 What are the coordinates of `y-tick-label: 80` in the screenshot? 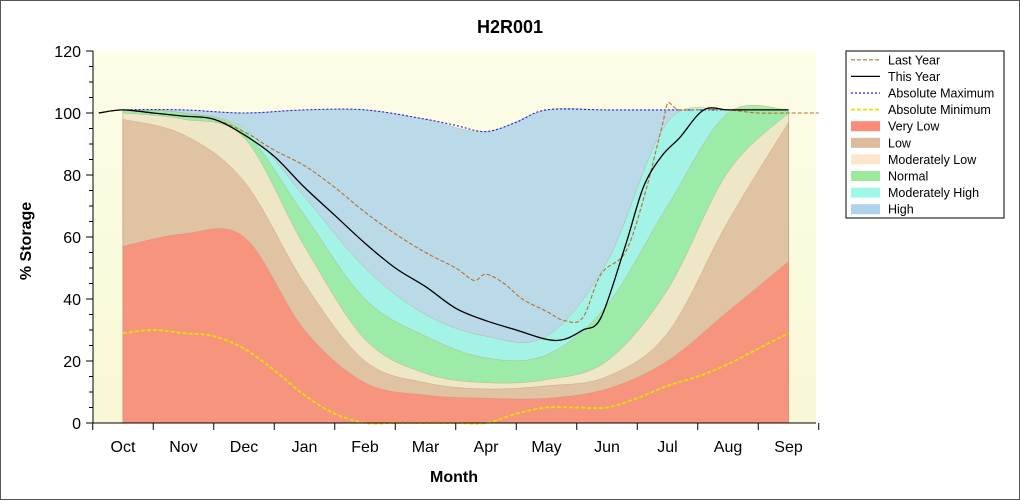 It's located at (72, 176).